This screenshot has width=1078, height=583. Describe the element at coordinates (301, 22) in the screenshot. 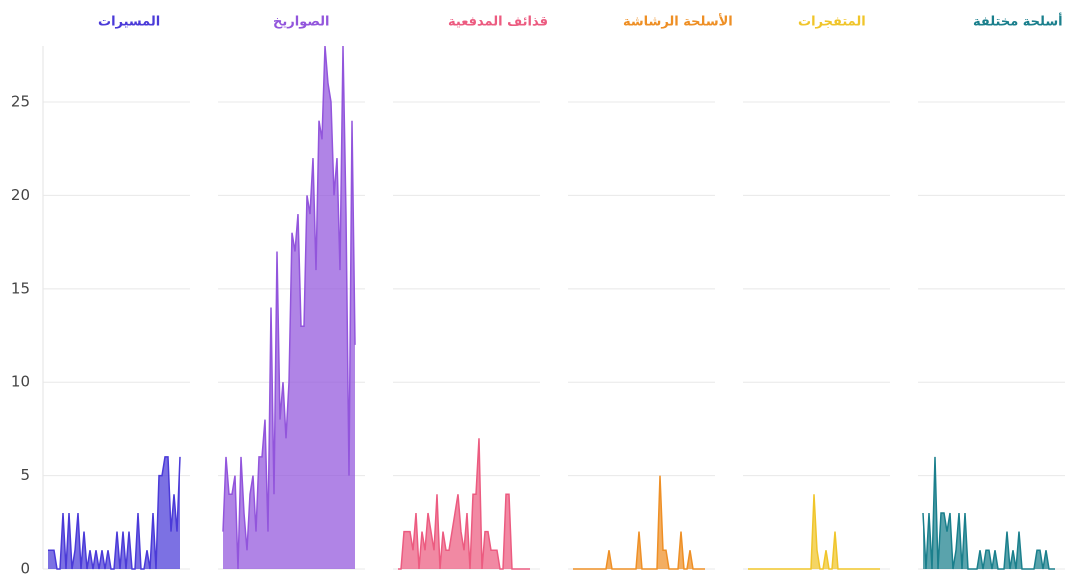

I see `panel-title: الصواريخ` at that location.